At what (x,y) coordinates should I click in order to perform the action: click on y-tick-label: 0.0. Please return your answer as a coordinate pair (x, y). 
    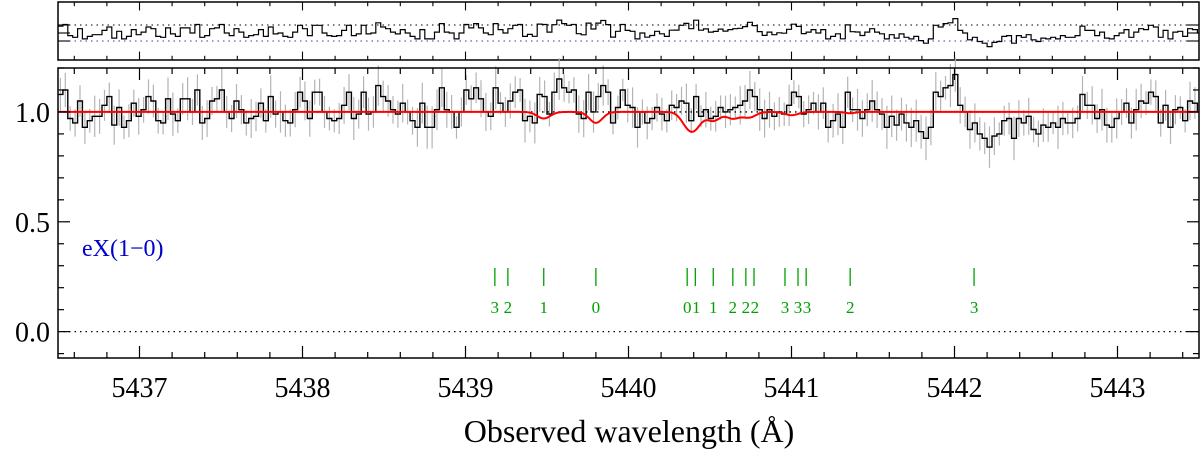
    Looking at the image, I should click on (32, 333).